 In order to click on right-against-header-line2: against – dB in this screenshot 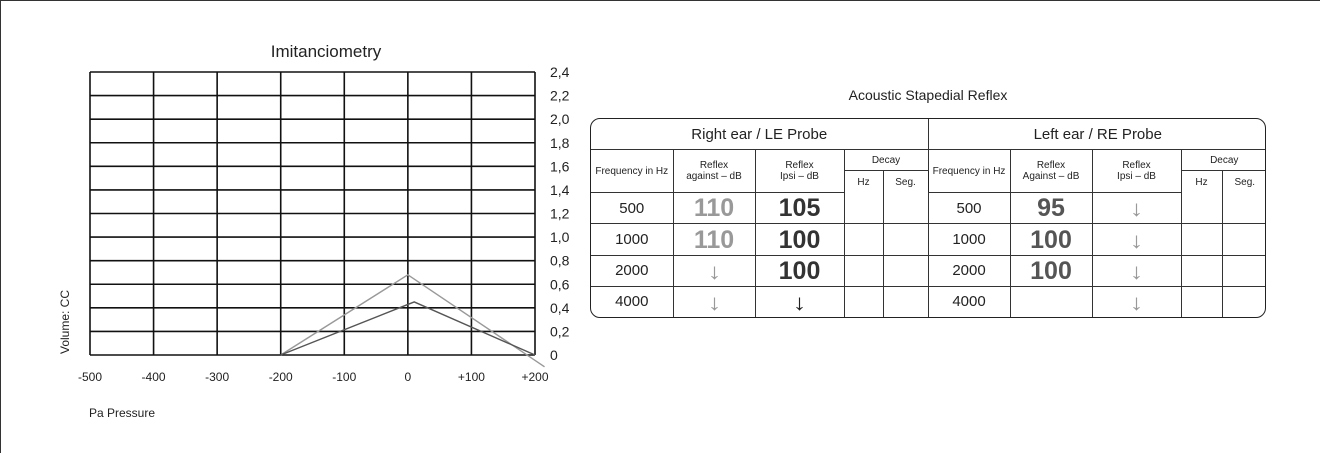, I will do `click(714, 177)`.